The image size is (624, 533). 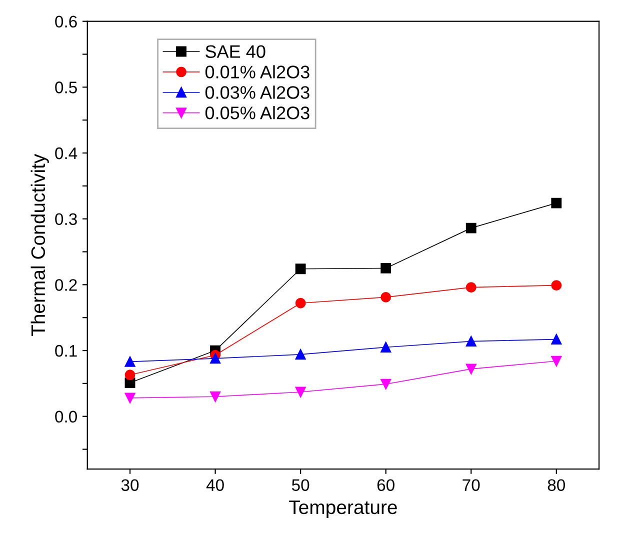 What do you see at coordinates (215, 485) in the screenshot?
I see `x-tick-label: 40` at bounding box center [215, 485].